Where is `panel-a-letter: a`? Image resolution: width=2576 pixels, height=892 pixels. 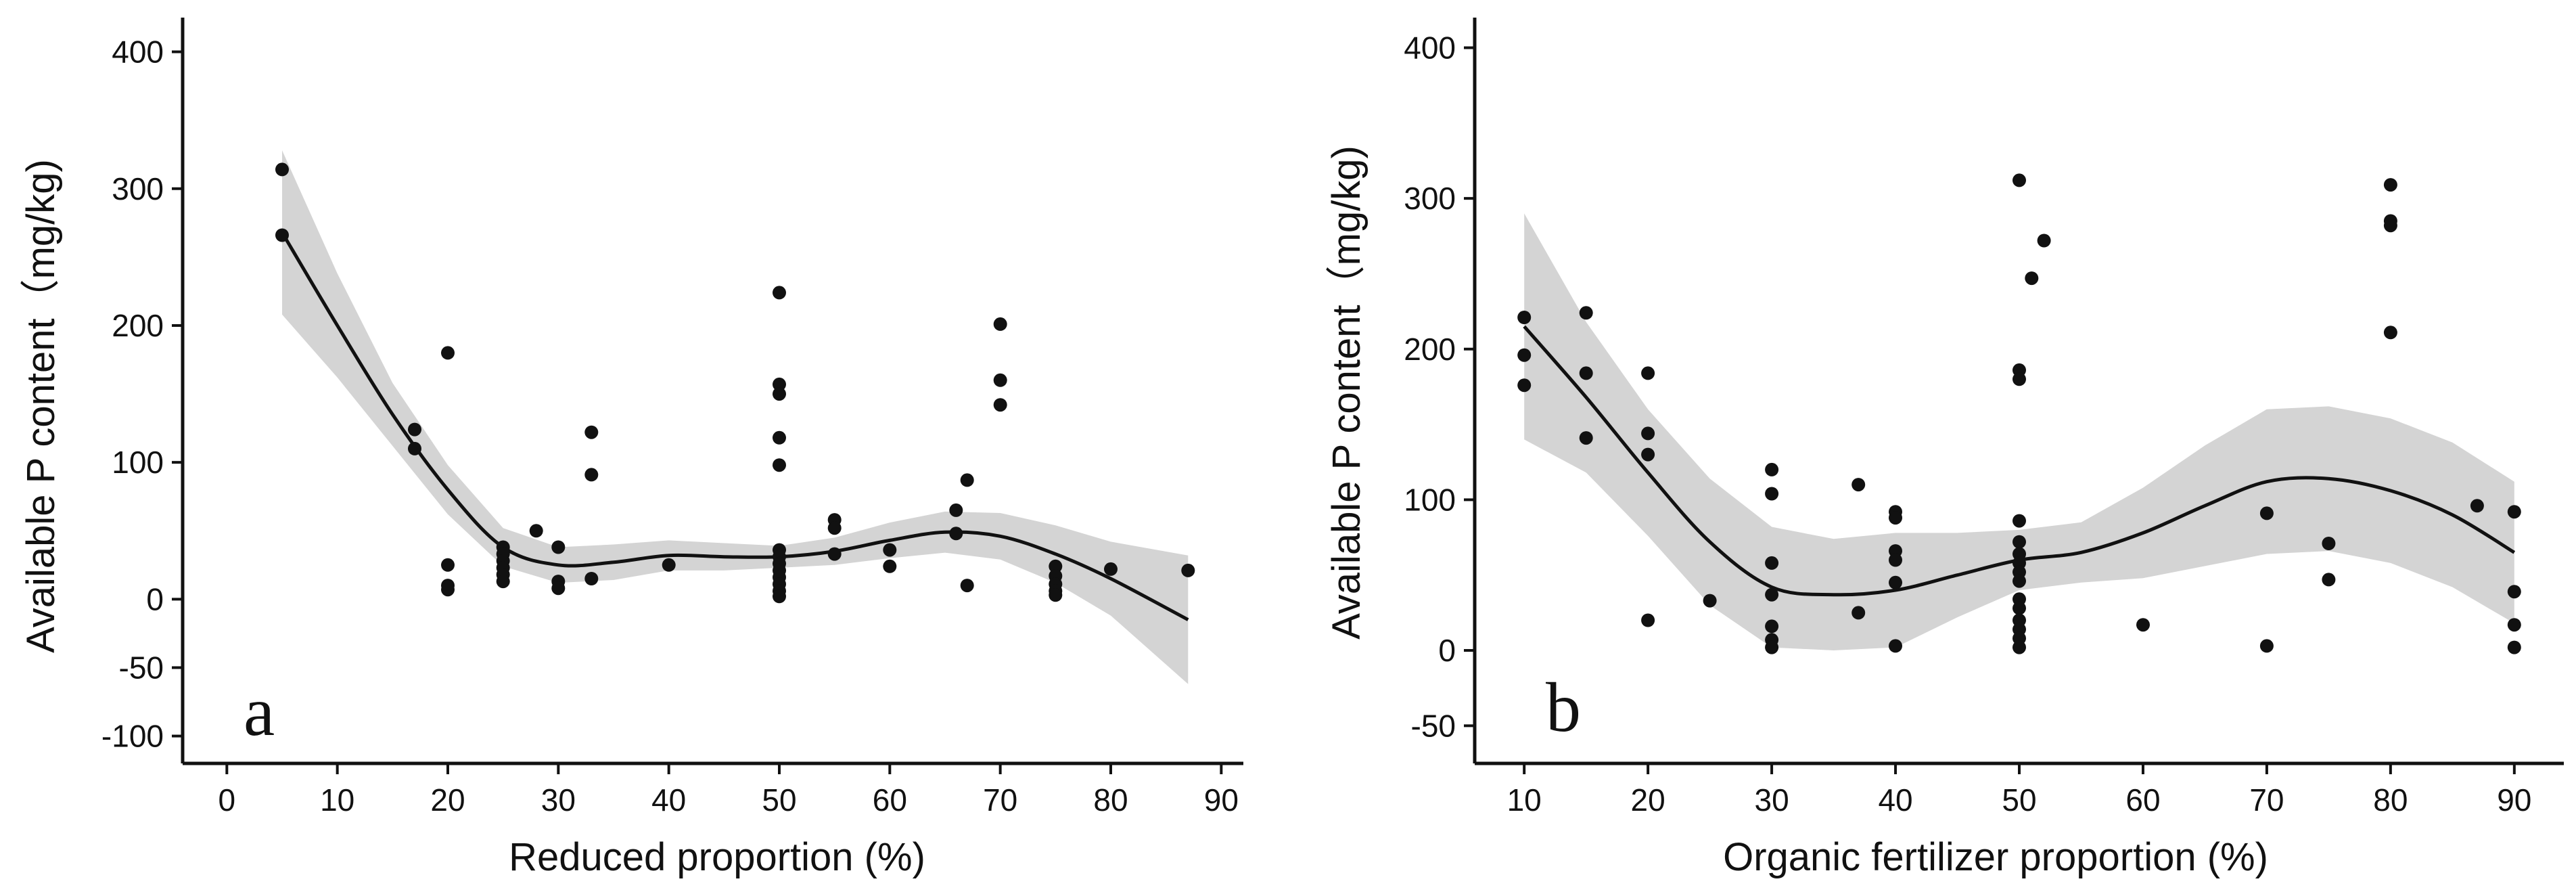 panel-a-letter: a is located at coordinates (259, 712).